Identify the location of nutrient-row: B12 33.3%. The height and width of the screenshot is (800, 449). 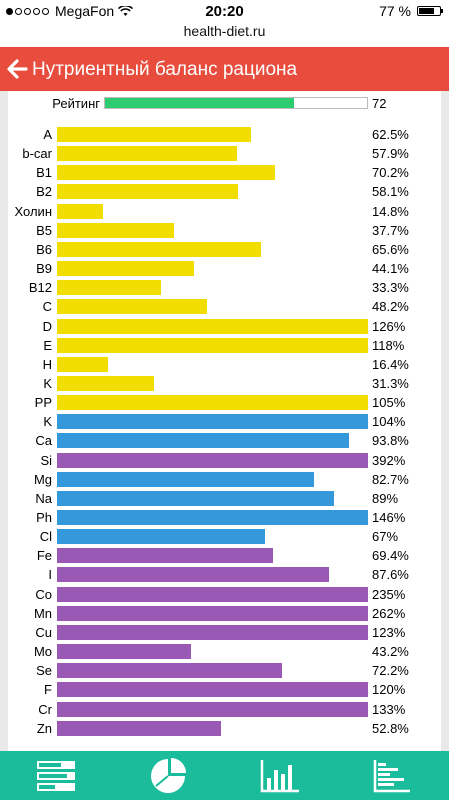
(224, 287).